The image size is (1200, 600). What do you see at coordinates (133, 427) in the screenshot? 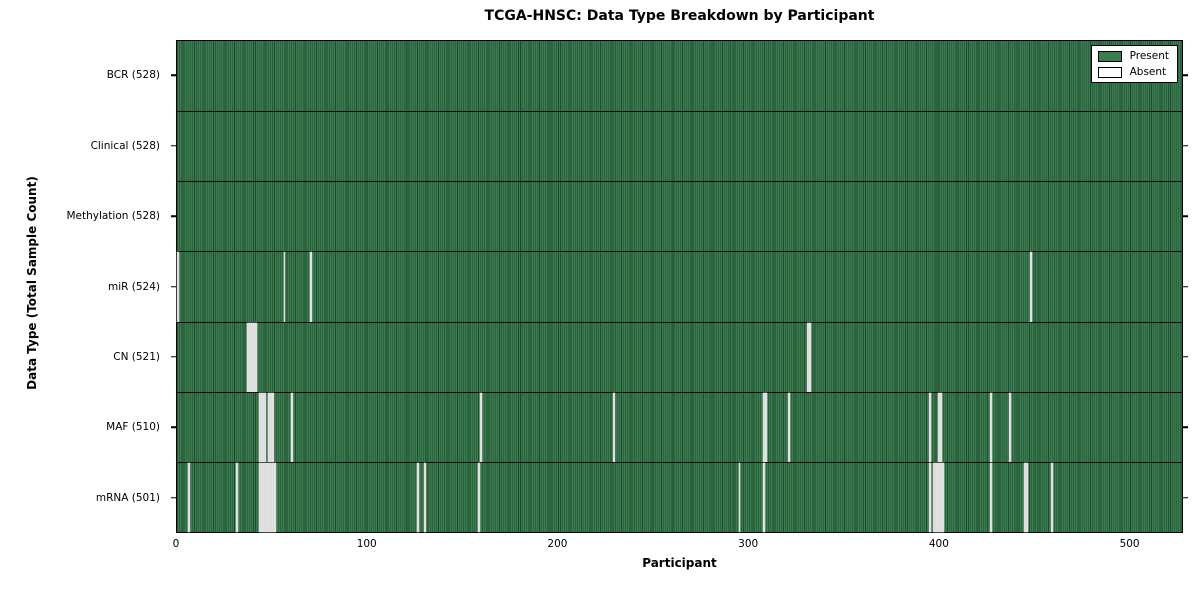
I see `ytick-label-MAF: MAF (510)` at bounding box center [133, 427].